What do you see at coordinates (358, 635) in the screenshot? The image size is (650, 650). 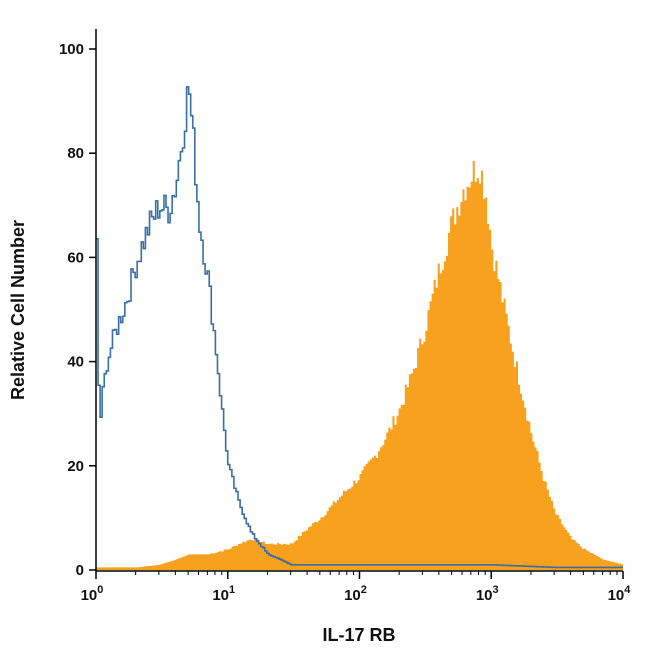 I see `x-axis-title: IL-17 RB` at bounding box center [358, 635].